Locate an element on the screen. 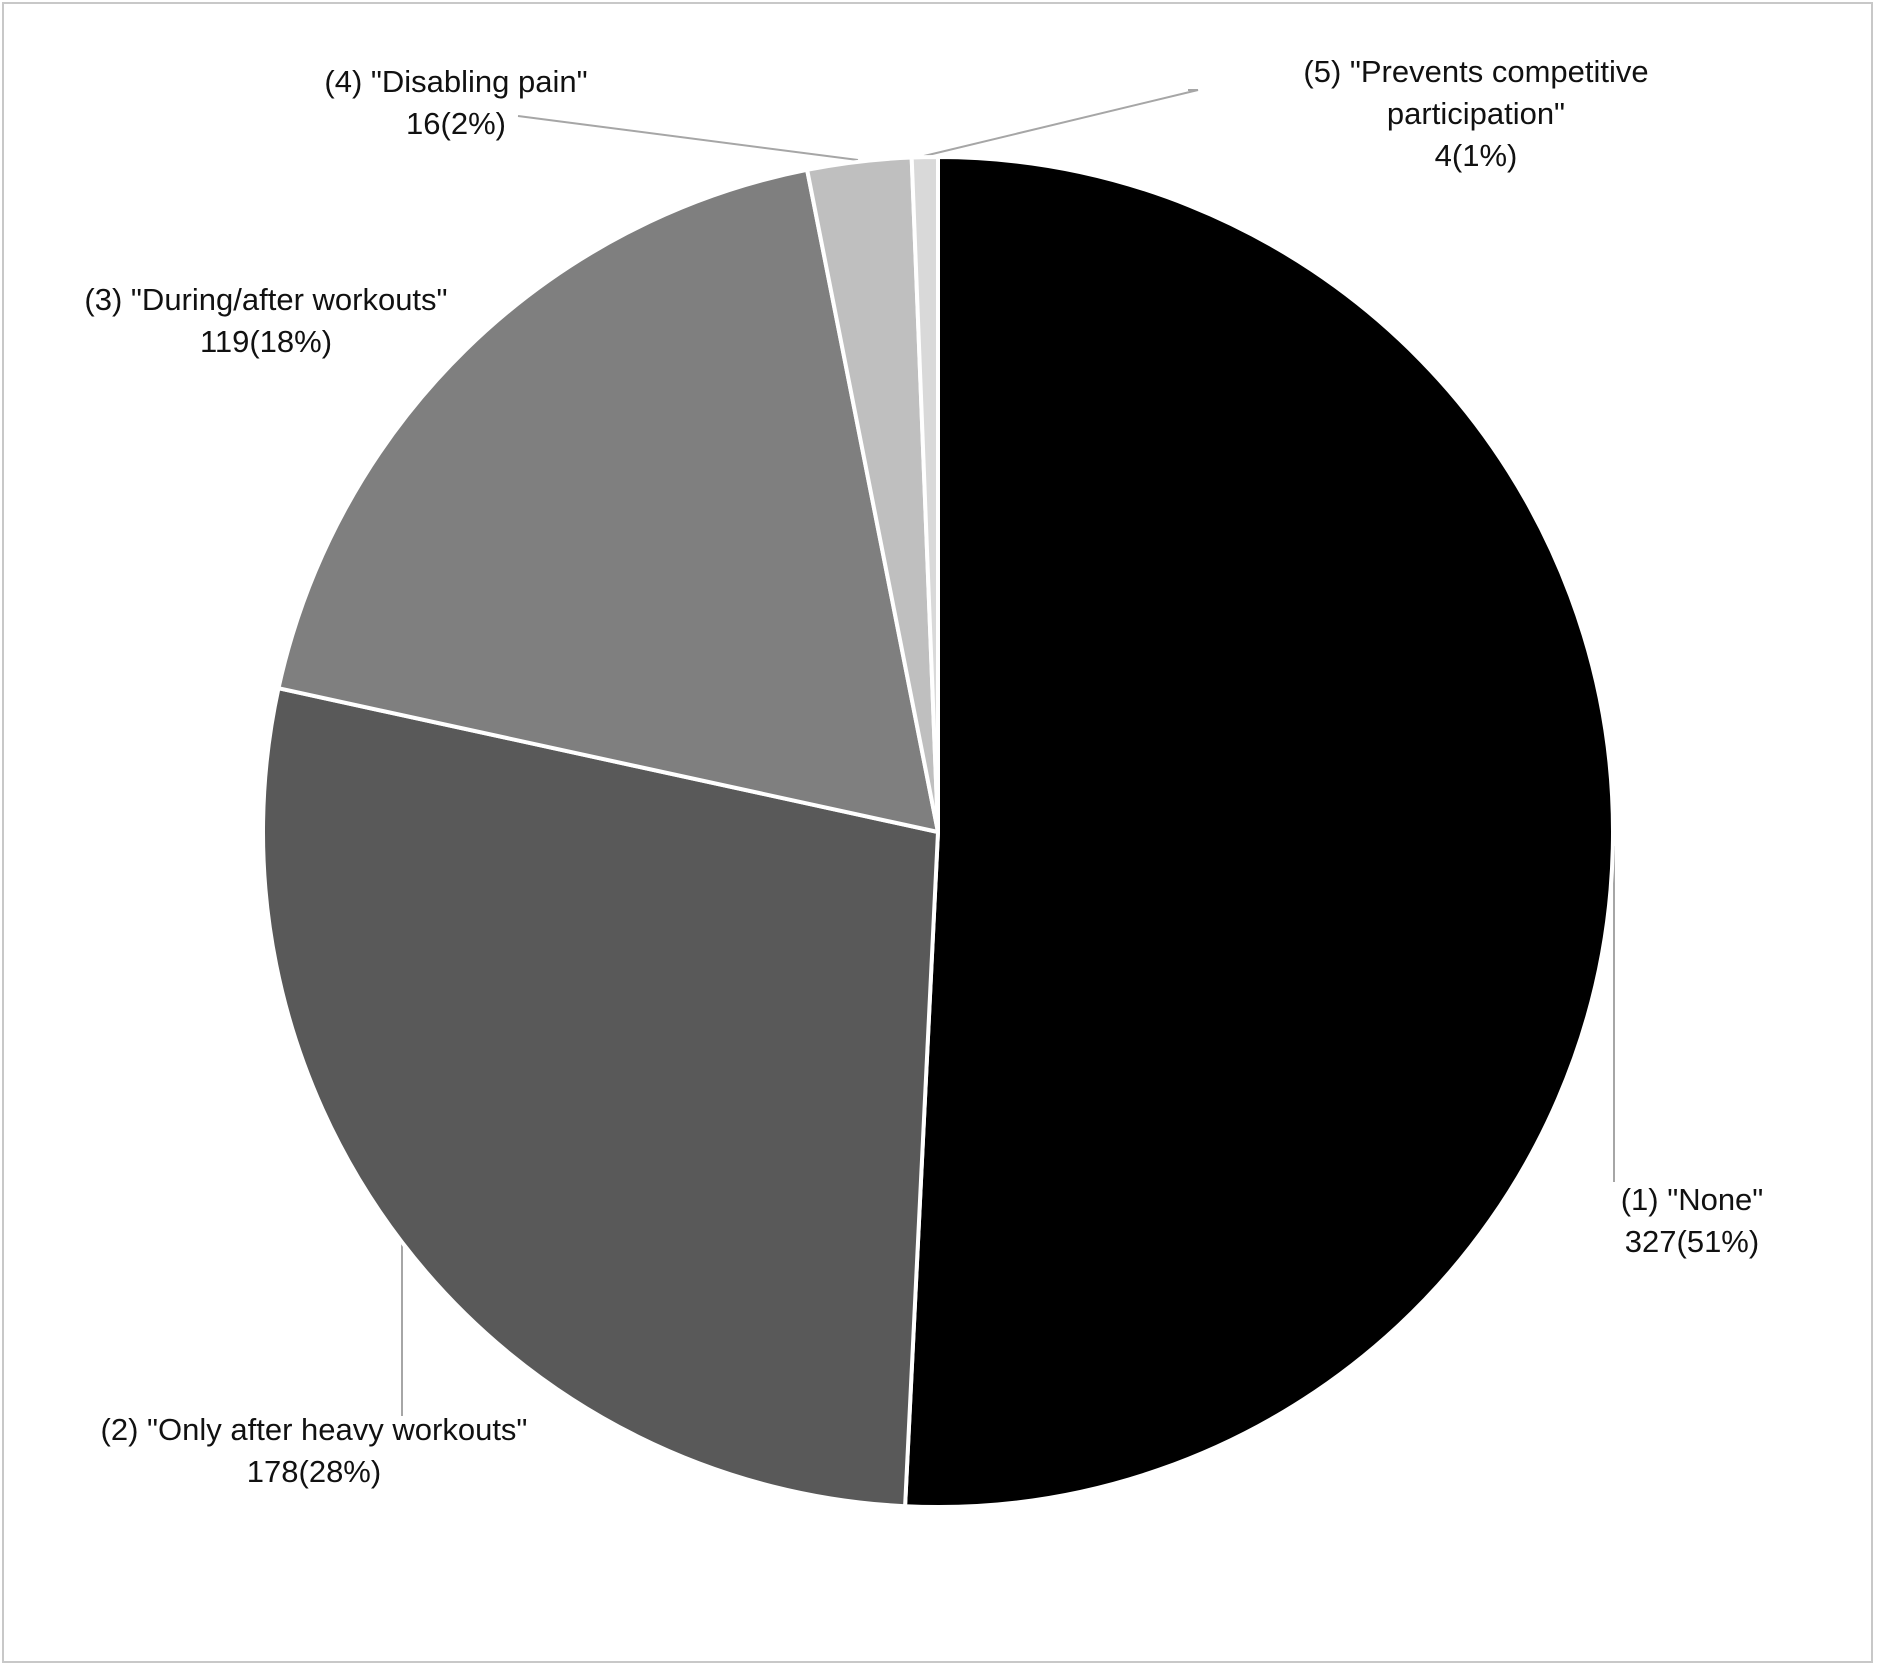  category-label: (4) "Disabling pain" is located at coordinates (456, 81).